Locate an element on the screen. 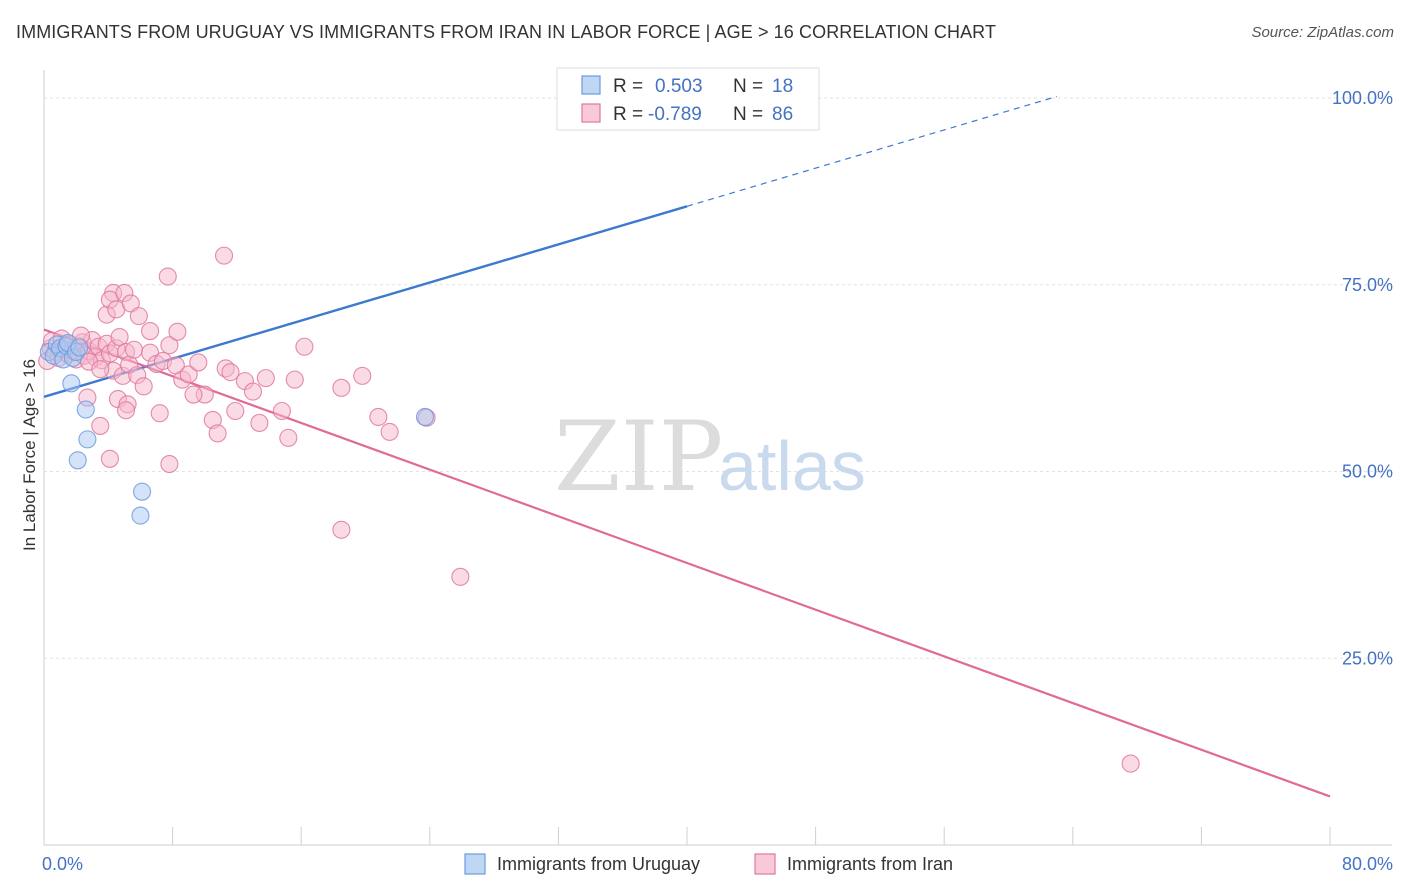  watermark-atlas: atlas is located at coordinates (792, 466).